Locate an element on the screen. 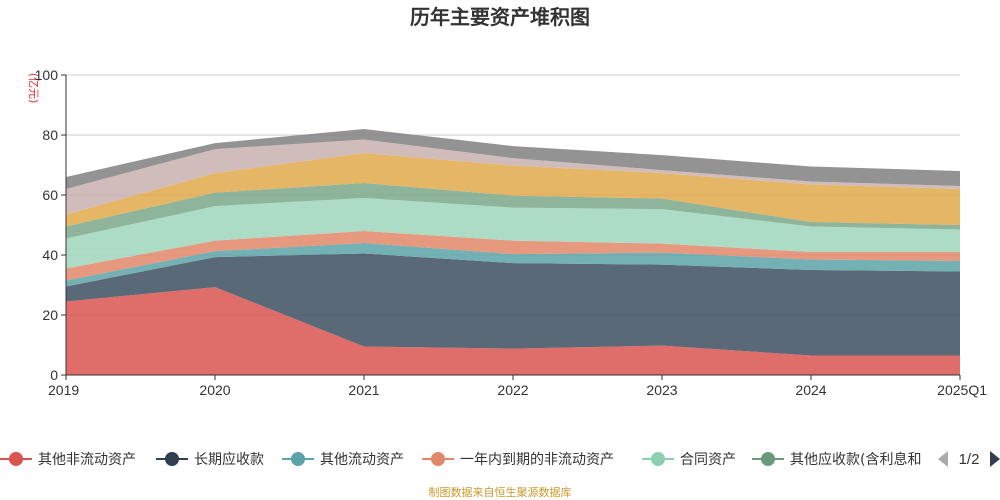  y-tick-label: 80 is located at coordinates (50, 135).